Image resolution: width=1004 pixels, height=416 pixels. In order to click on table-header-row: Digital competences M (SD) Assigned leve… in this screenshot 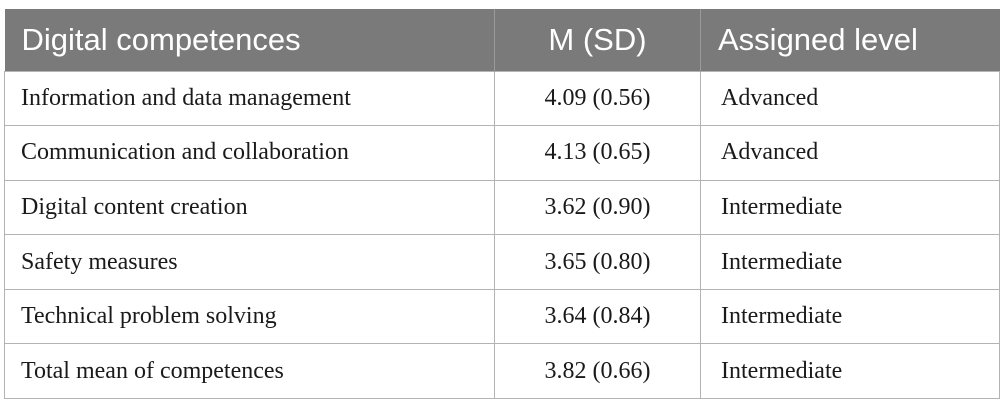, I will do `click(502, 40)`.